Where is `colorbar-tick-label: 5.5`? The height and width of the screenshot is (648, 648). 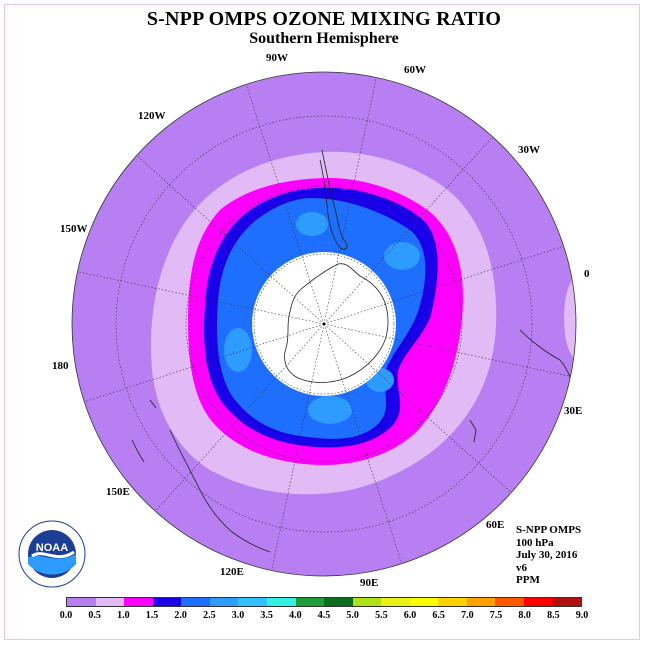
colorbar-tick-label: 5.5 is located at coordinates (381, 615).